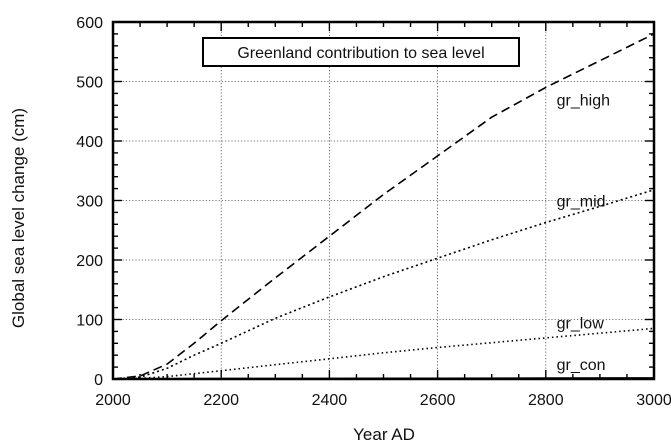  Describe the element at coordinates (583, 100) in the screenshot. I see `series-label-gr_high: gr_high` at that location.